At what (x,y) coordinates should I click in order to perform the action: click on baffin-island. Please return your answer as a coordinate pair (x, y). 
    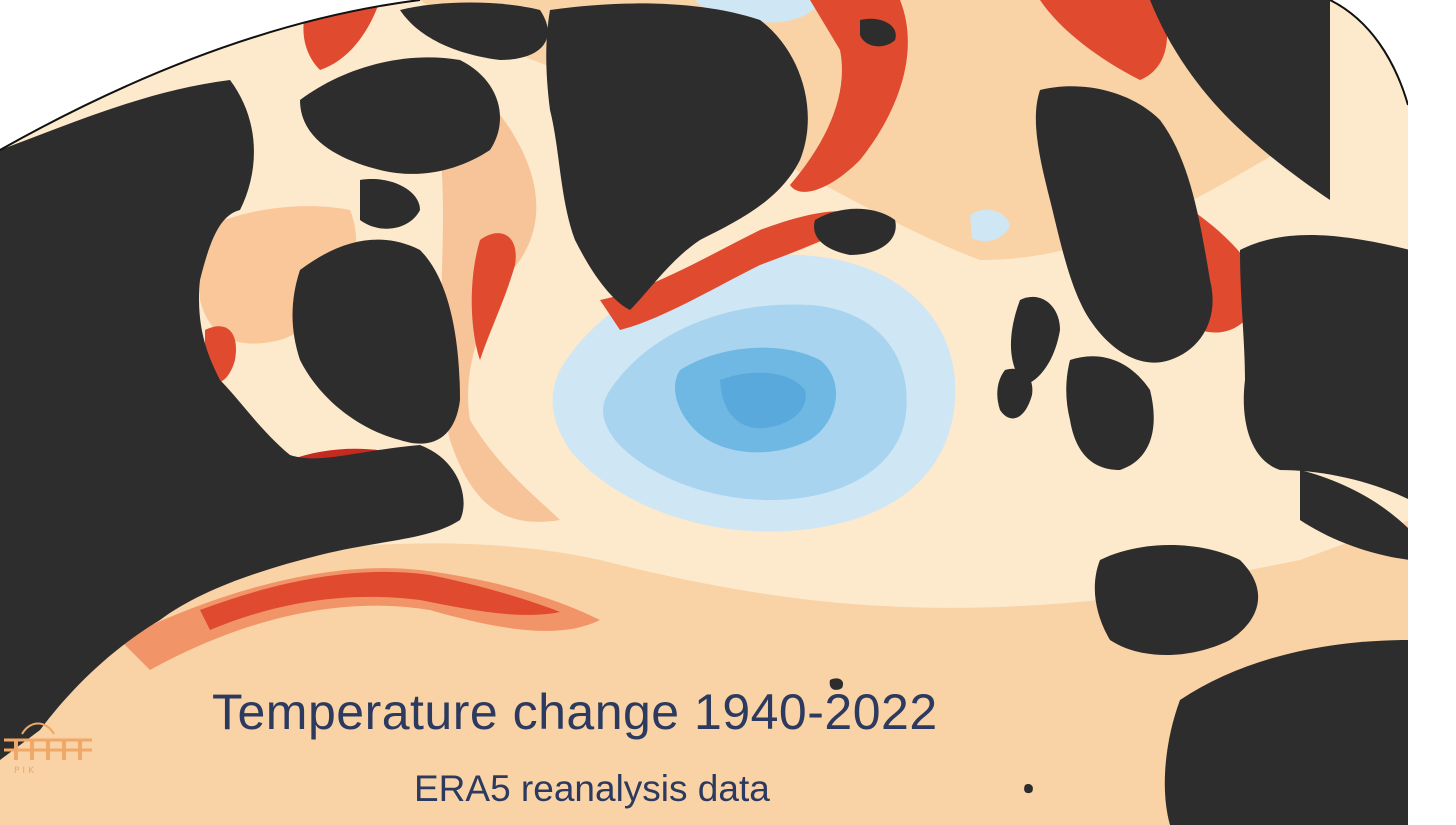
    Looking at the image, I should click on (400, 115).